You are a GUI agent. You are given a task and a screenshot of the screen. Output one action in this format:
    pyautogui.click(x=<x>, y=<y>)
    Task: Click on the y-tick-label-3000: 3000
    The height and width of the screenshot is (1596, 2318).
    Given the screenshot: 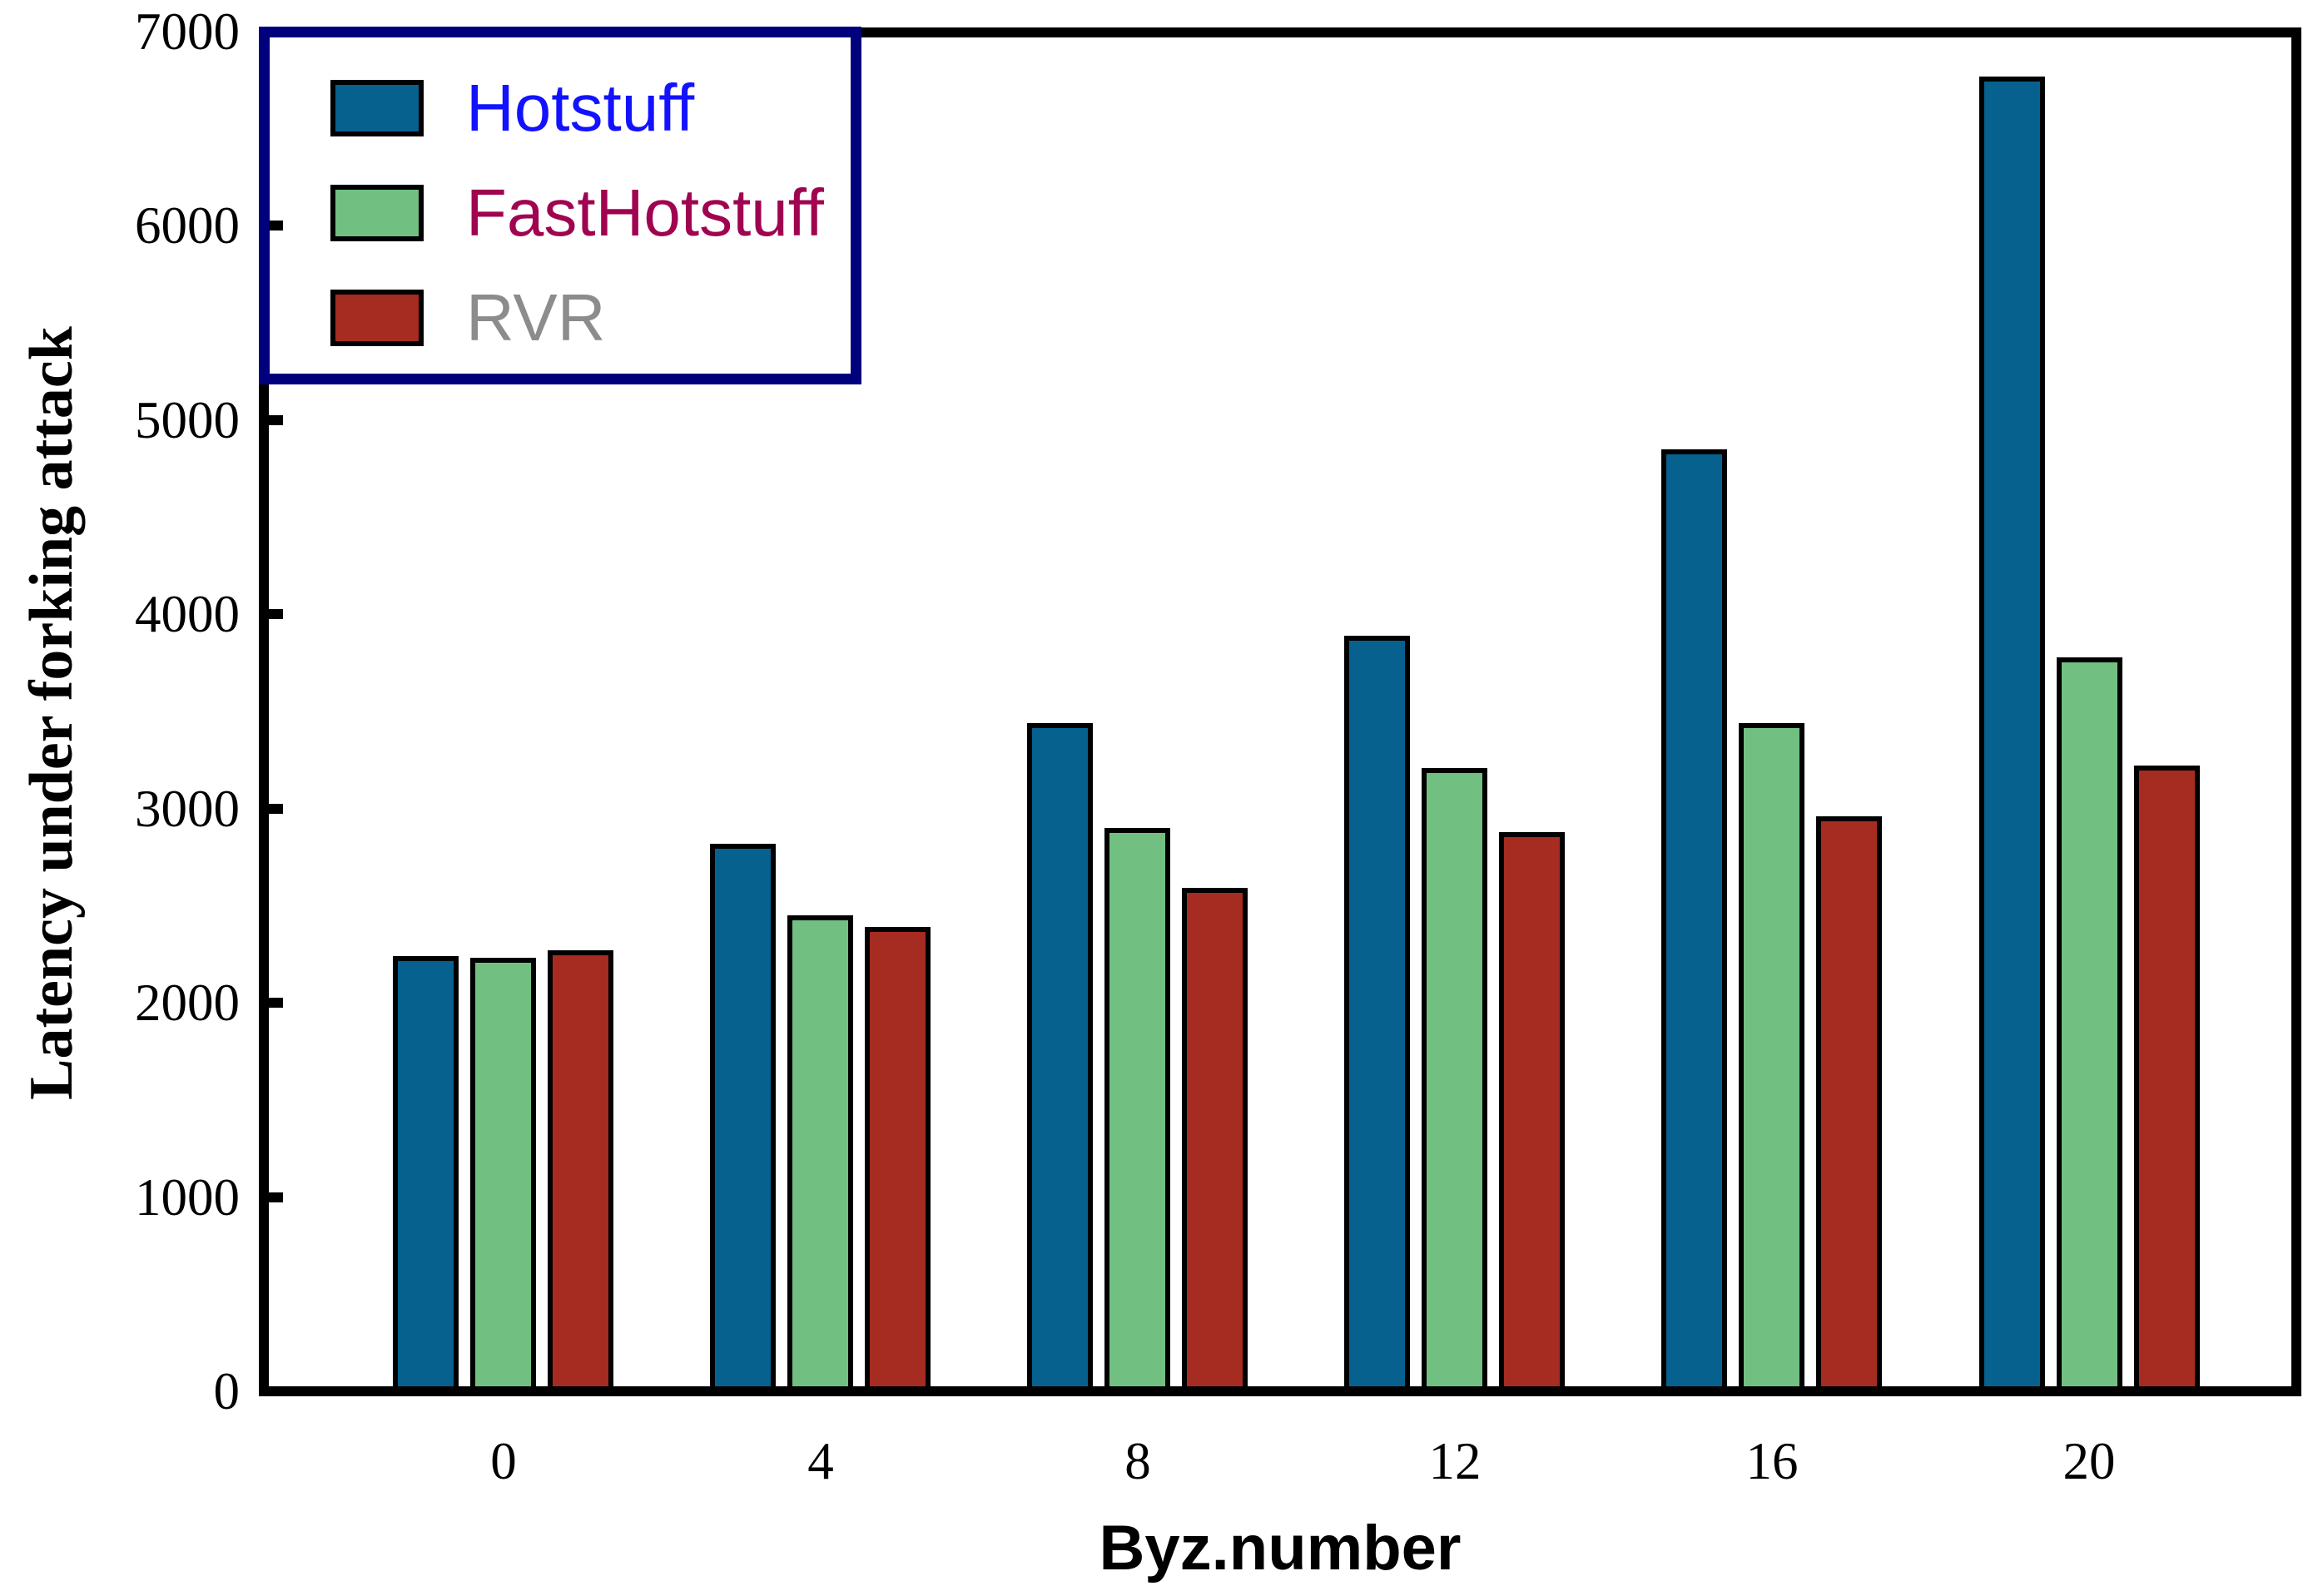 What is the action you would take?
    pyautogui.click(x=187, y=809)
    